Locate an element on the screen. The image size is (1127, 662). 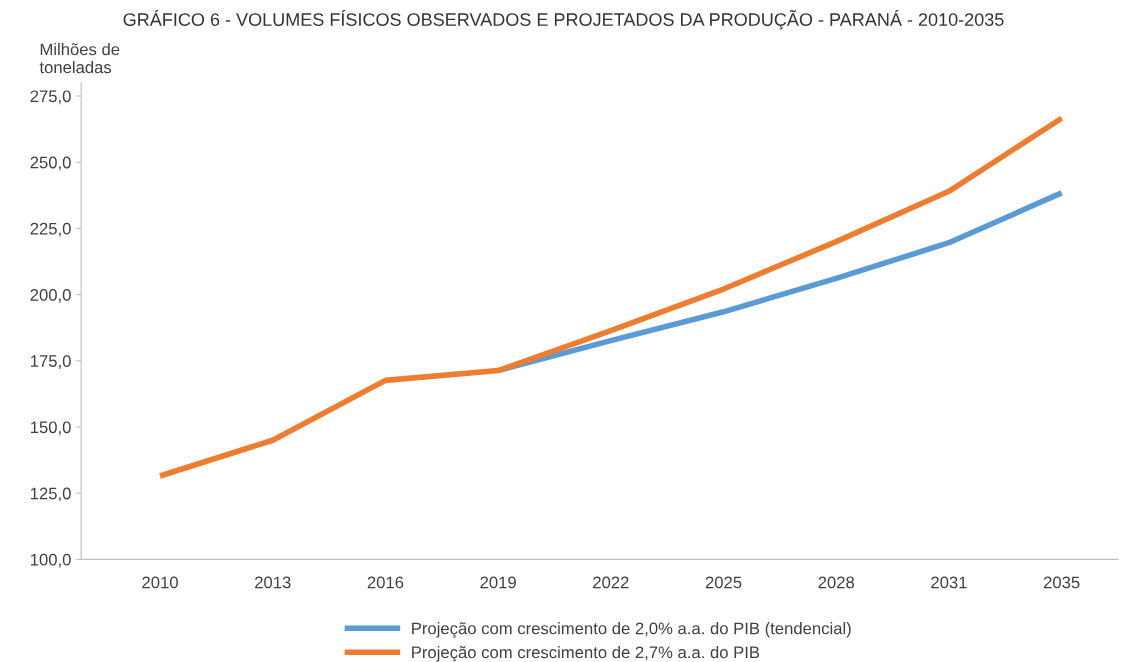
y-tick-label: 200,0 is located at coordinates (50, 295).